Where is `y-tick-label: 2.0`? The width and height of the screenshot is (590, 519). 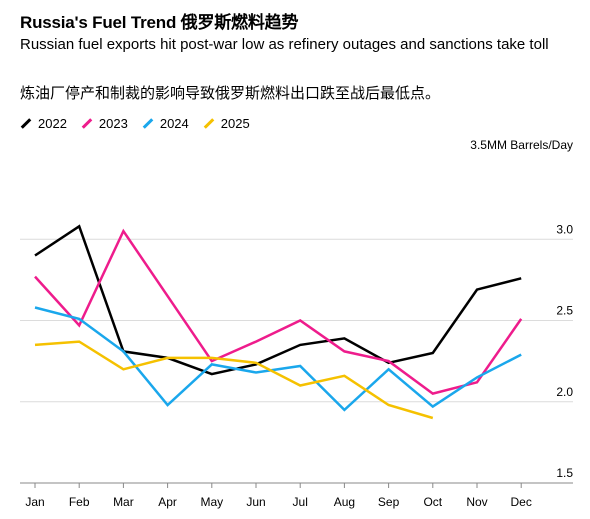 y-tick-label: 2.0 is located at coordinates (564, 392).